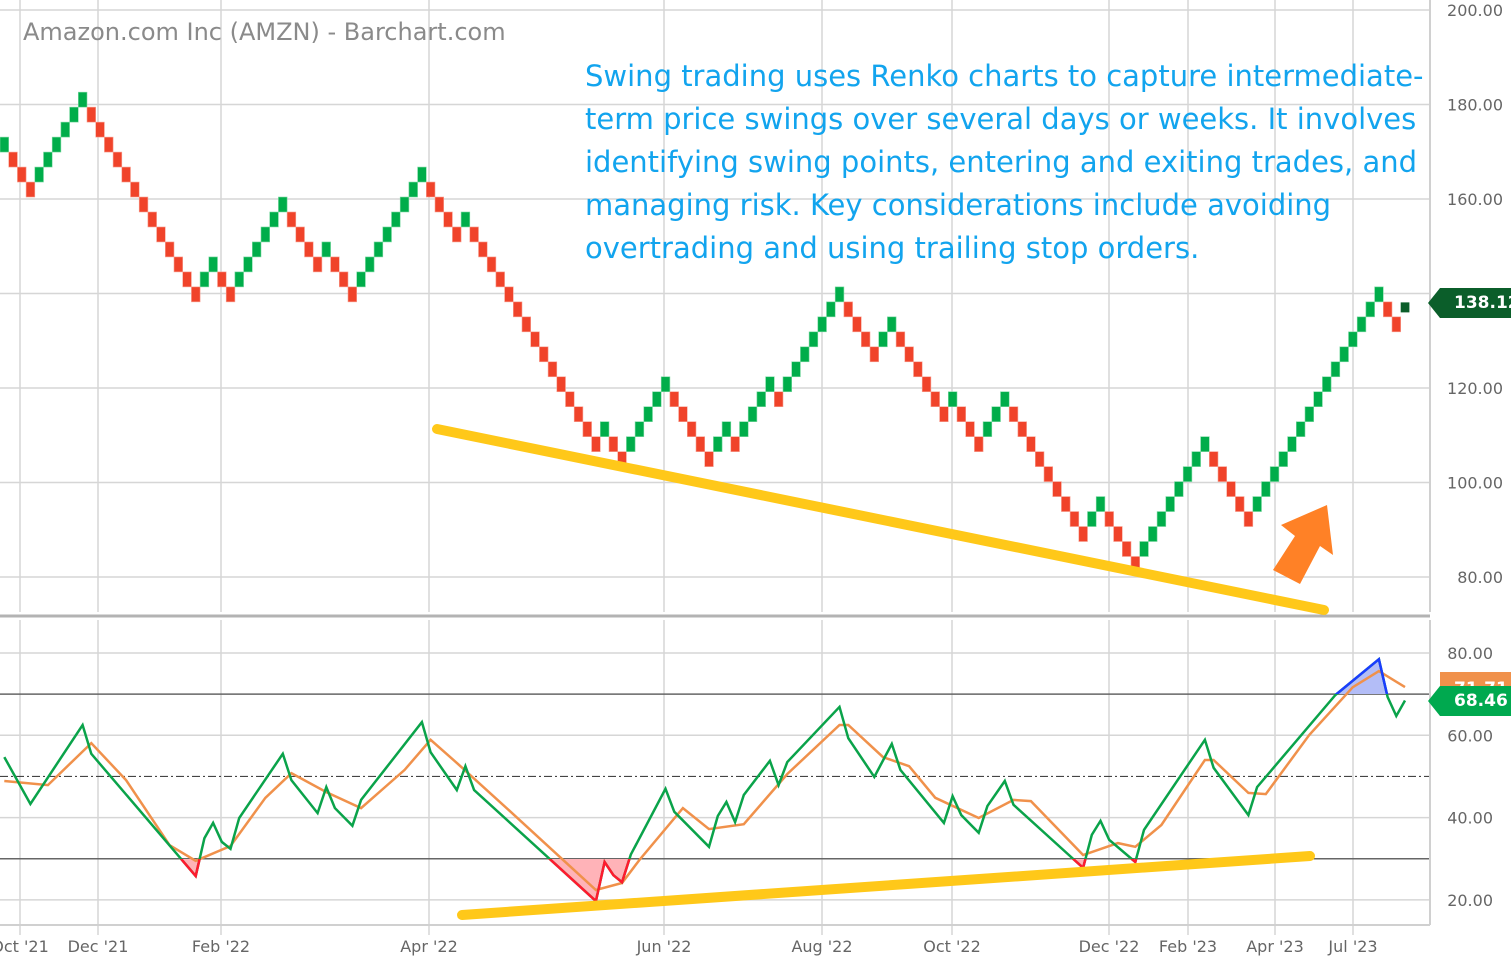  What do you see at coordinates (664, 946) in the screenshot?
I see `date-tick-label: Jun '22` at bounding box center [664, 946].